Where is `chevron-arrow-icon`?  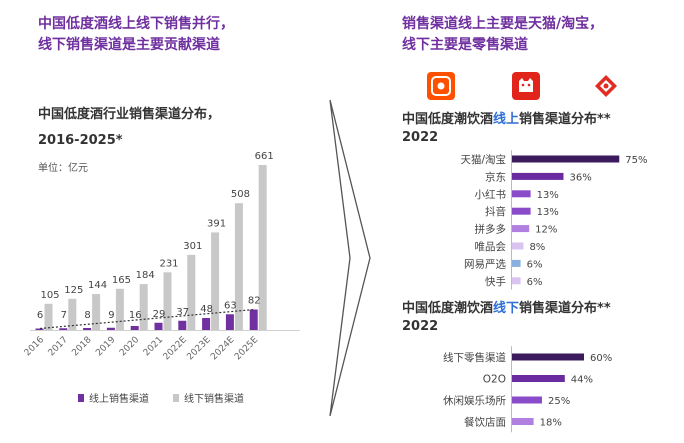 chevron-arrow-icon is located at coordinates (350, 258).